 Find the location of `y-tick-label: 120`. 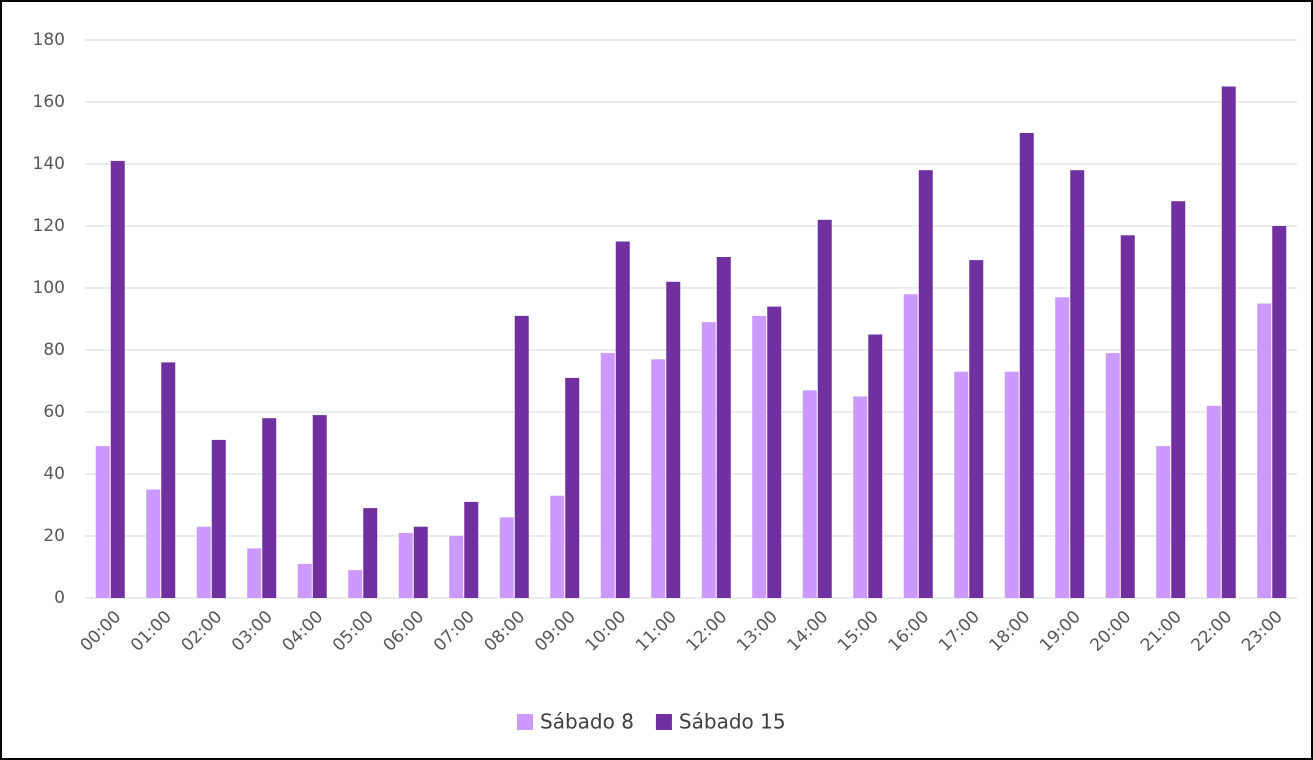

y-tick-label: 120 is located at coordinates (49, 226).